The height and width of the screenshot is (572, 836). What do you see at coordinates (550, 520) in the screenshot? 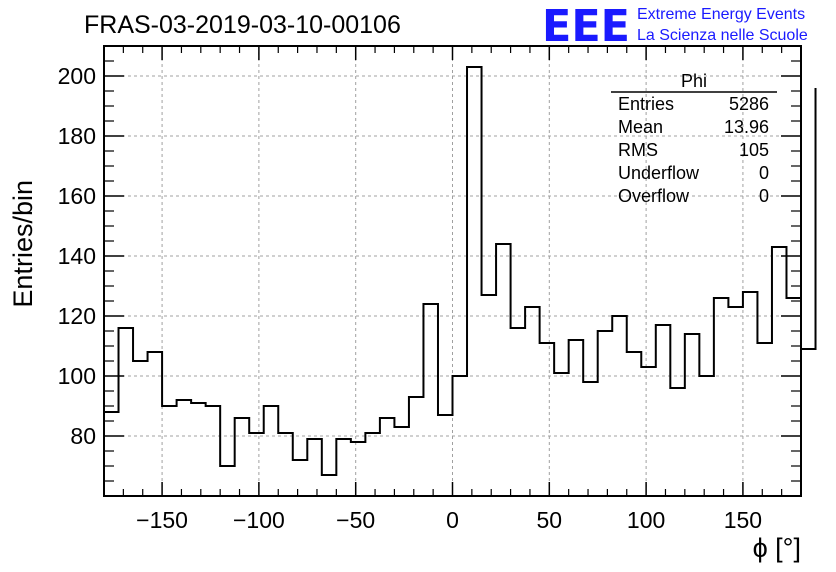
I see `x-tick-label: 50` at bounding box center [550, 520].